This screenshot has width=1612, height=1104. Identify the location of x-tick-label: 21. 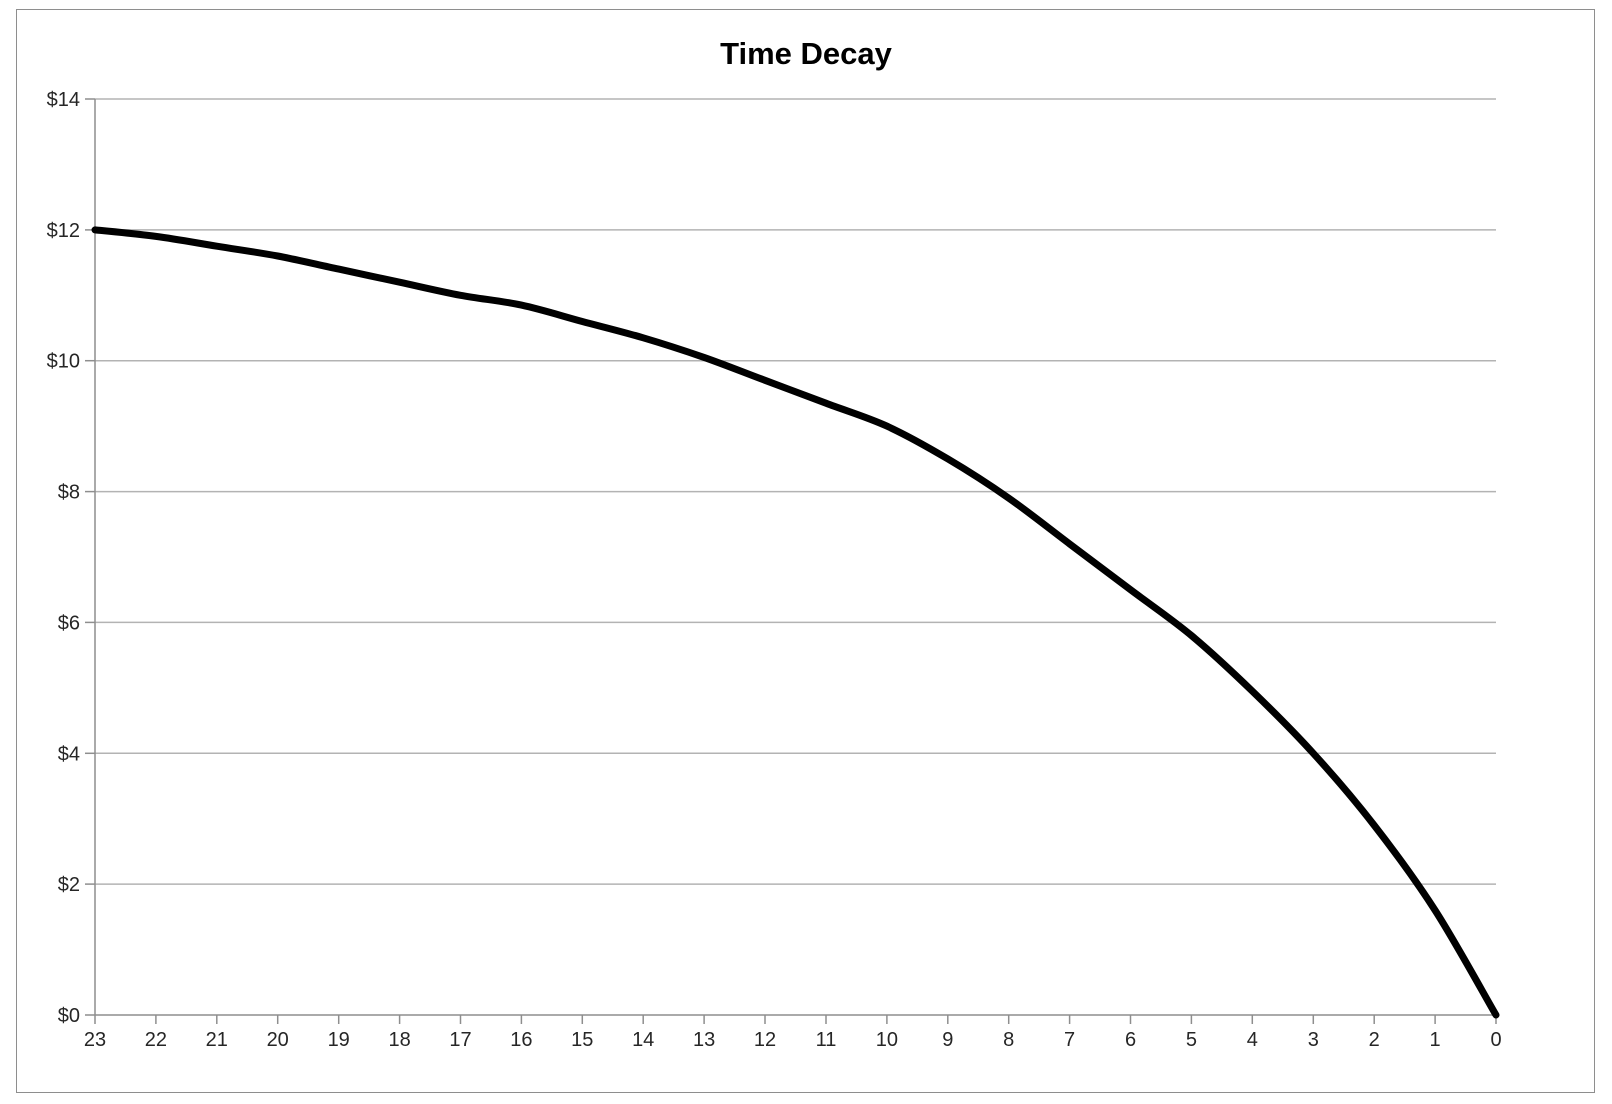
(217, 1040).